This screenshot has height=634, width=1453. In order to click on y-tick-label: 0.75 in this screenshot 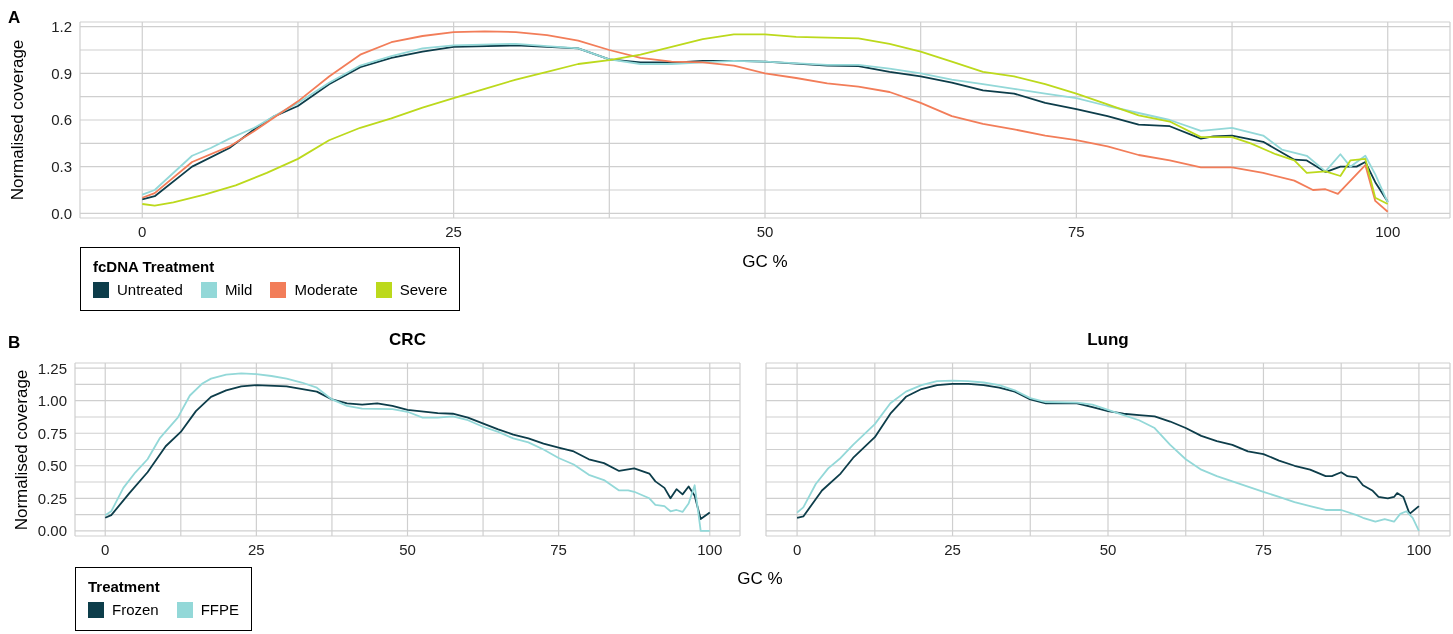, I will do `click(52, 433)`.